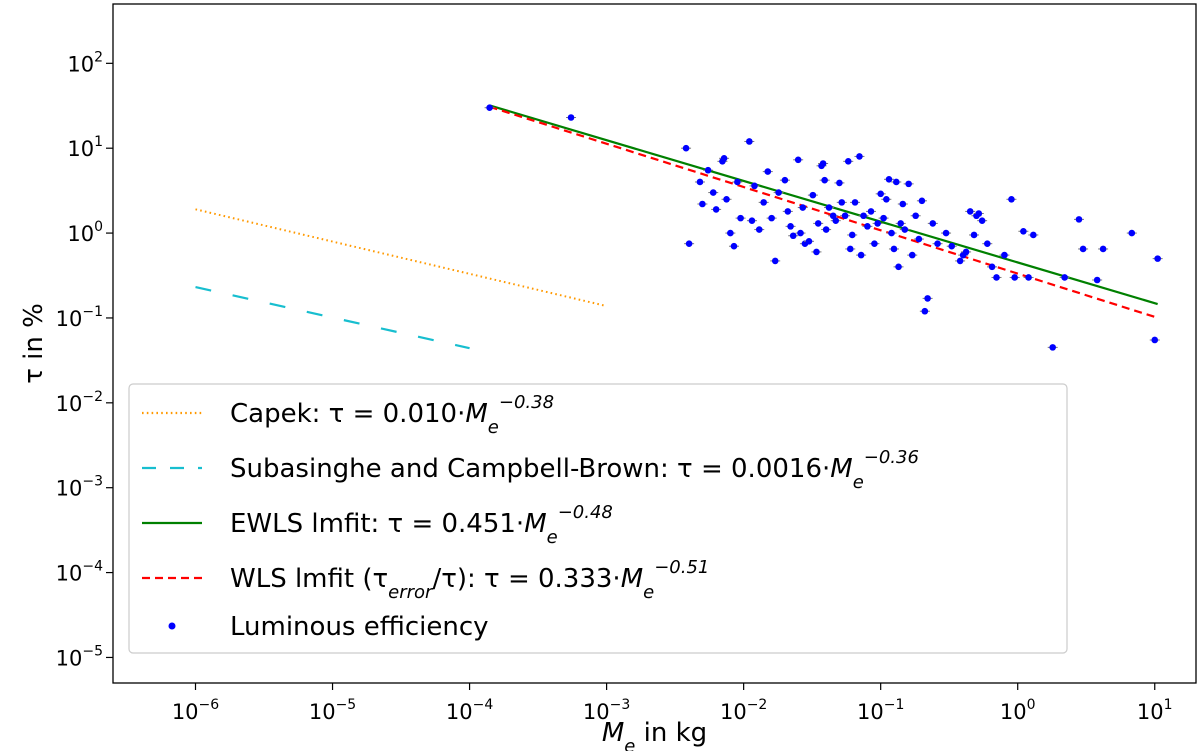 Image resolution: width=1200 pixels, height=751 pixels. I want to click on legend-label: Capek: τ = 0.010·Me−0.38, so click(392, 415).